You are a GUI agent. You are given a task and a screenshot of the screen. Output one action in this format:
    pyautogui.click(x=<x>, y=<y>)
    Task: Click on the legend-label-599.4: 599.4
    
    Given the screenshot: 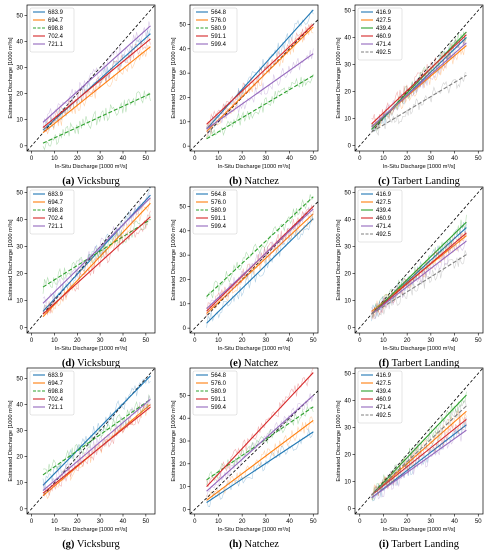 What is the action you would take?
    pyautogui.click(x=219, y=408)
    